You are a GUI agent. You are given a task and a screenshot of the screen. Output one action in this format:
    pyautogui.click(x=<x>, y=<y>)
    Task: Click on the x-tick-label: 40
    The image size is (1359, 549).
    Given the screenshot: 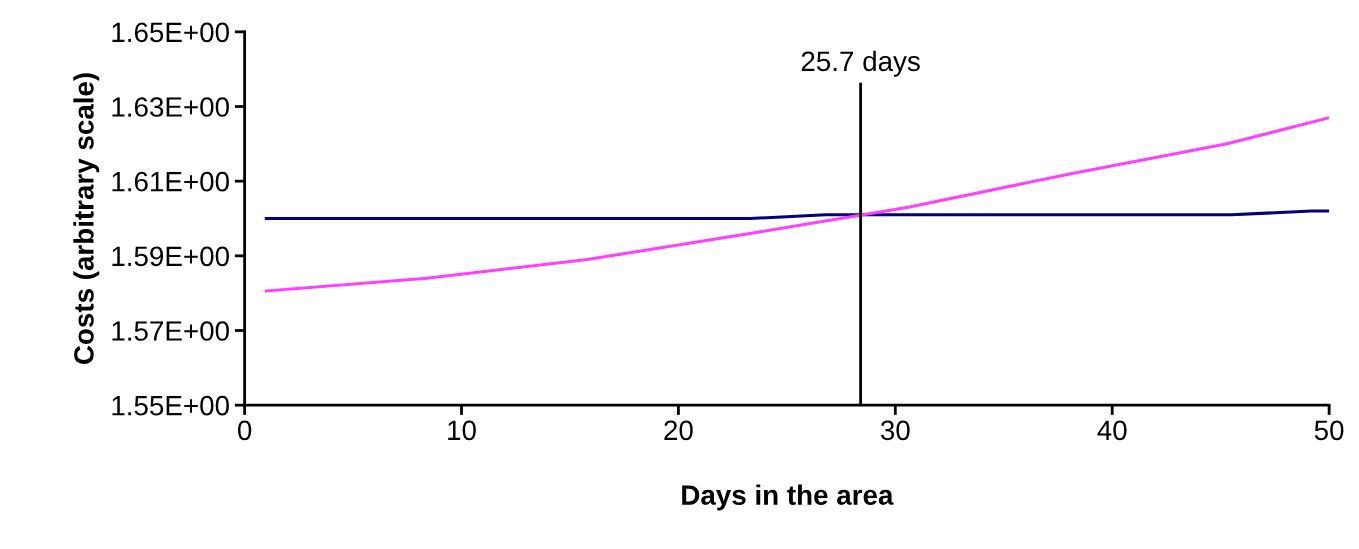 What is the action you would take?
    pyautogui.click(x=1112, y=430)
    